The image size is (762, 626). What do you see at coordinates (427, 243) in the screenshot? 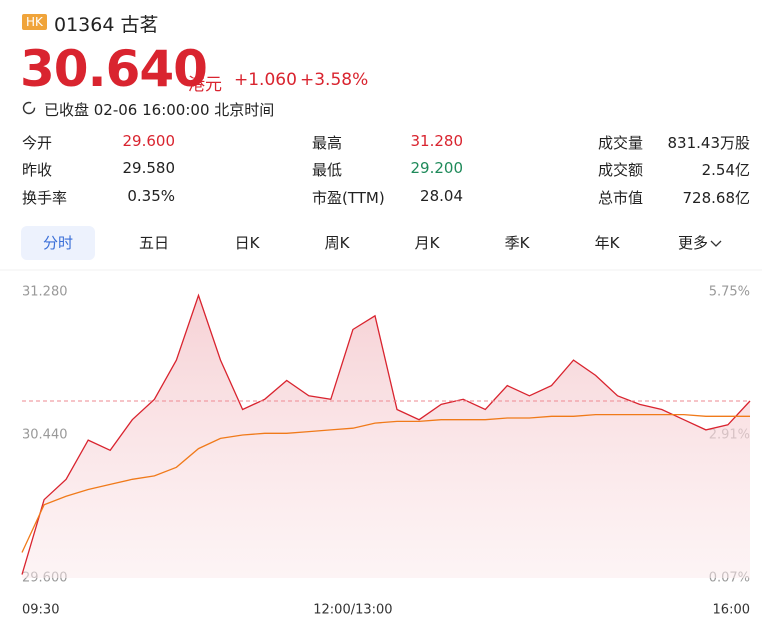
I see `tab: 月K` at bounding box center [427, 243].